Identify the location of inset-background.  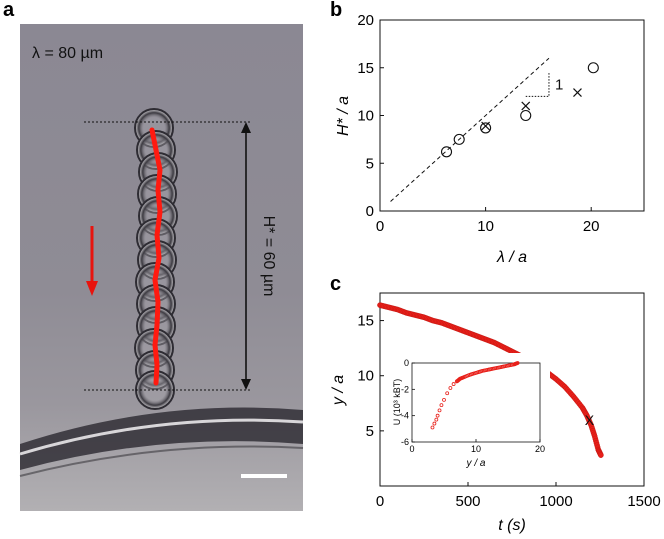
(470, 403).